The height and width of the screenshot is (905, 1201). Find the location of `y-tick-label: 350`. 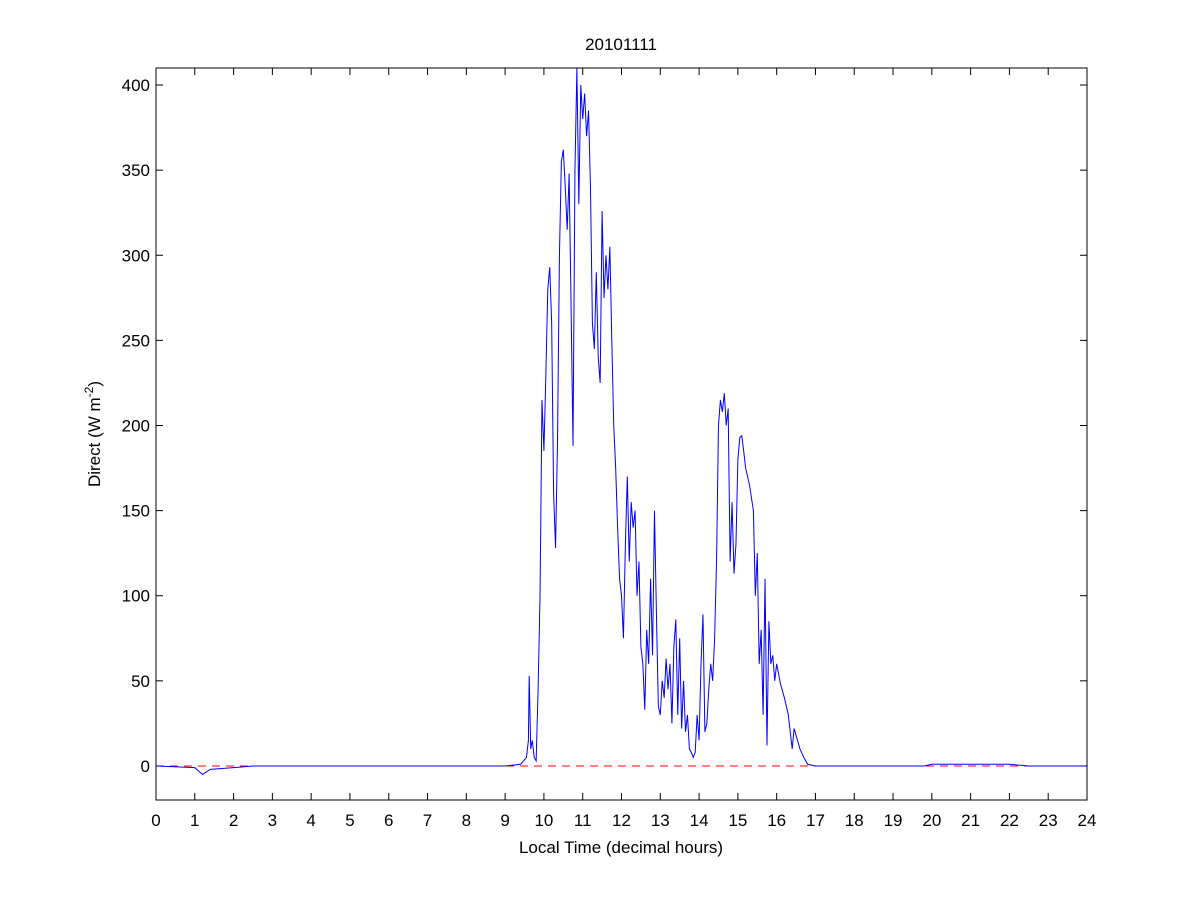

y-tick-label: 350 is located at coordinates (136, 170).